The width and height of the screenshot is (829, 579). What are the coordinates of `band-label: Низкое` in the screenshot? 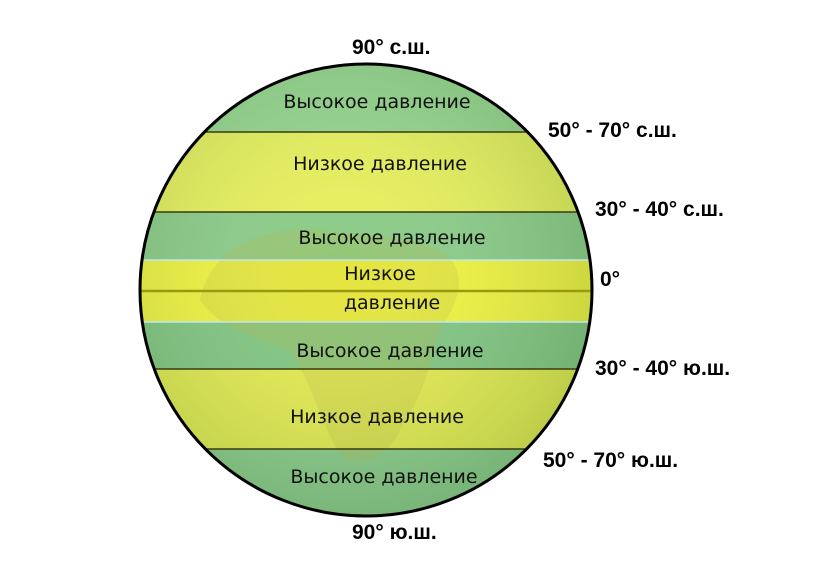 It's located at (380, 274).